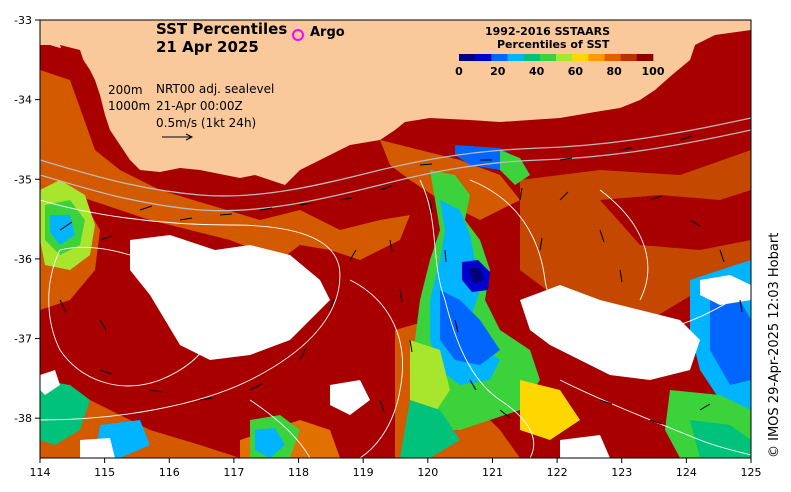  Describe the element at coordinates (363, 472) in the screenshot. I see `x-tick-label: 119` at that location.